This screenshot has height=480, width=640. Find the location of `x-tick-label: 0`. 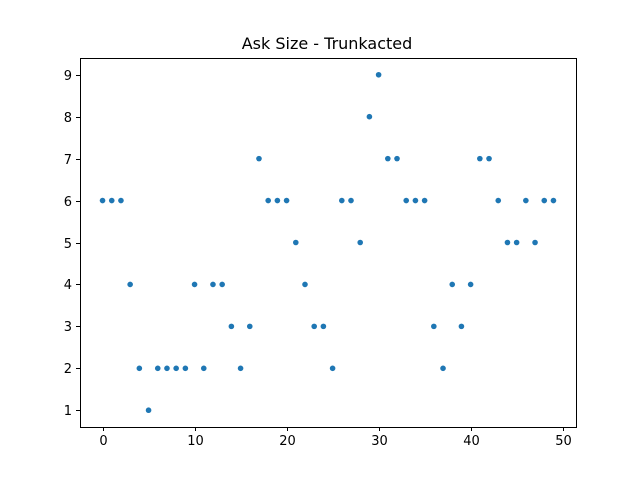

x-tick-label: 0 is located at coordinates (103, 441).